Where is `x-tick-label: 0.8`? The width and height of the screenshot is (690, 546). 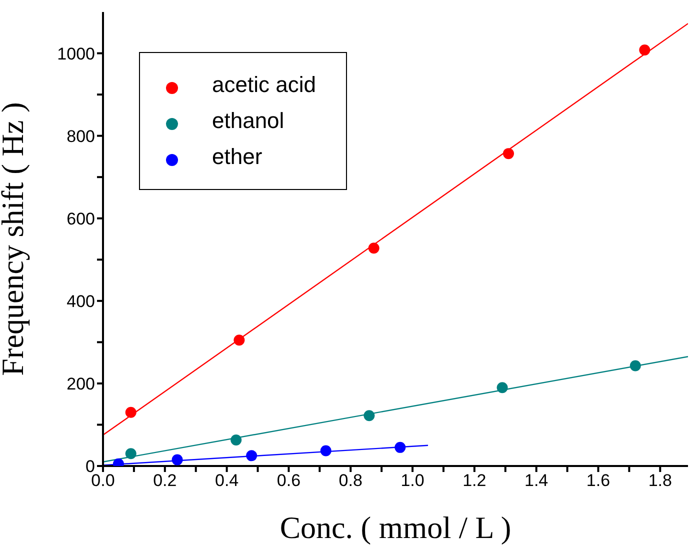
x-tick-label: 0.8 is located at coordinates (350, 480).